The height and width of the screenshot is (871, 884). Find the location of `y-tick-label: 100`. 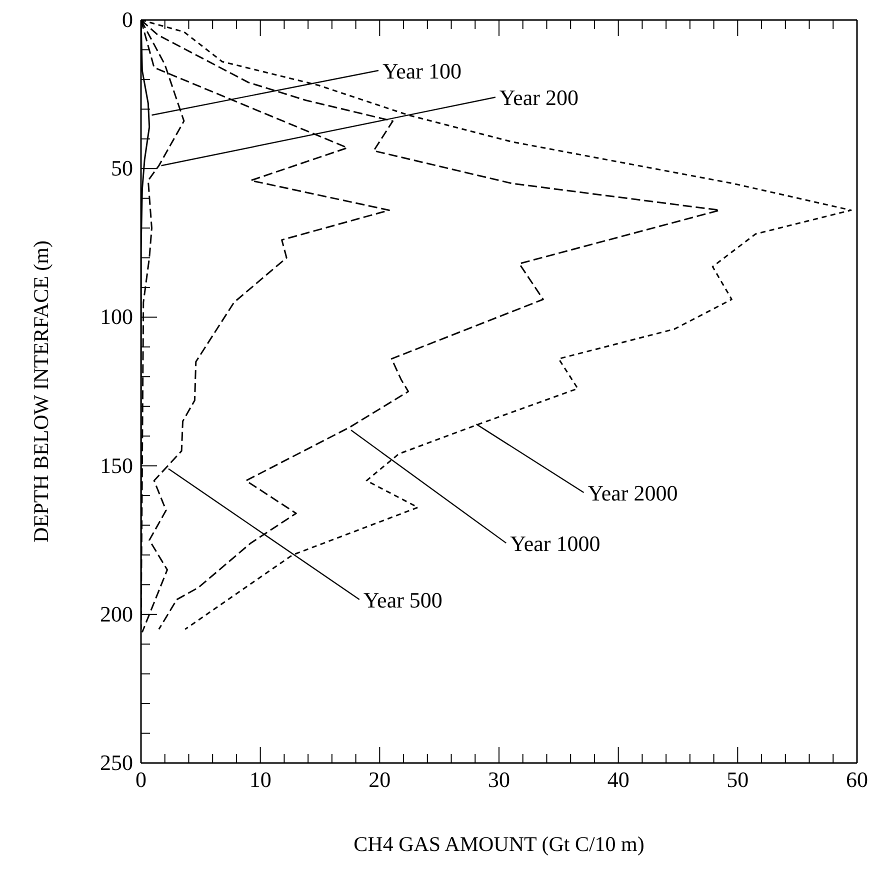

y-tick-label: 100 is located at coordinates (116, 317).